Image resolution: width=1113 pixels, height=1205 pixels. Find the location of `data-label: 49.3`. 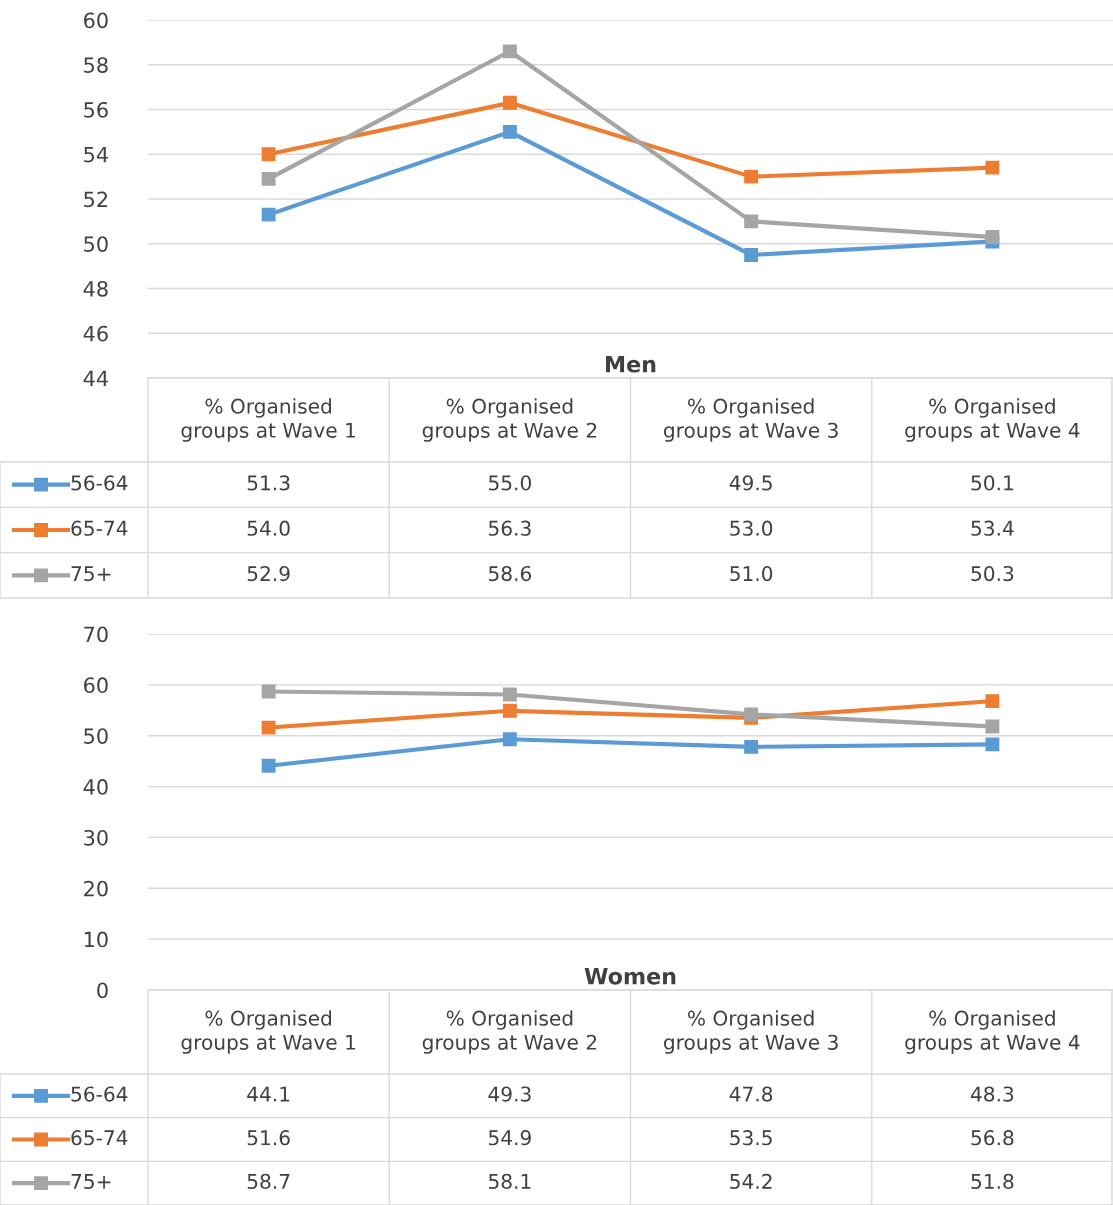

data-label: 49.3 is located at coordinates (509, 1094).